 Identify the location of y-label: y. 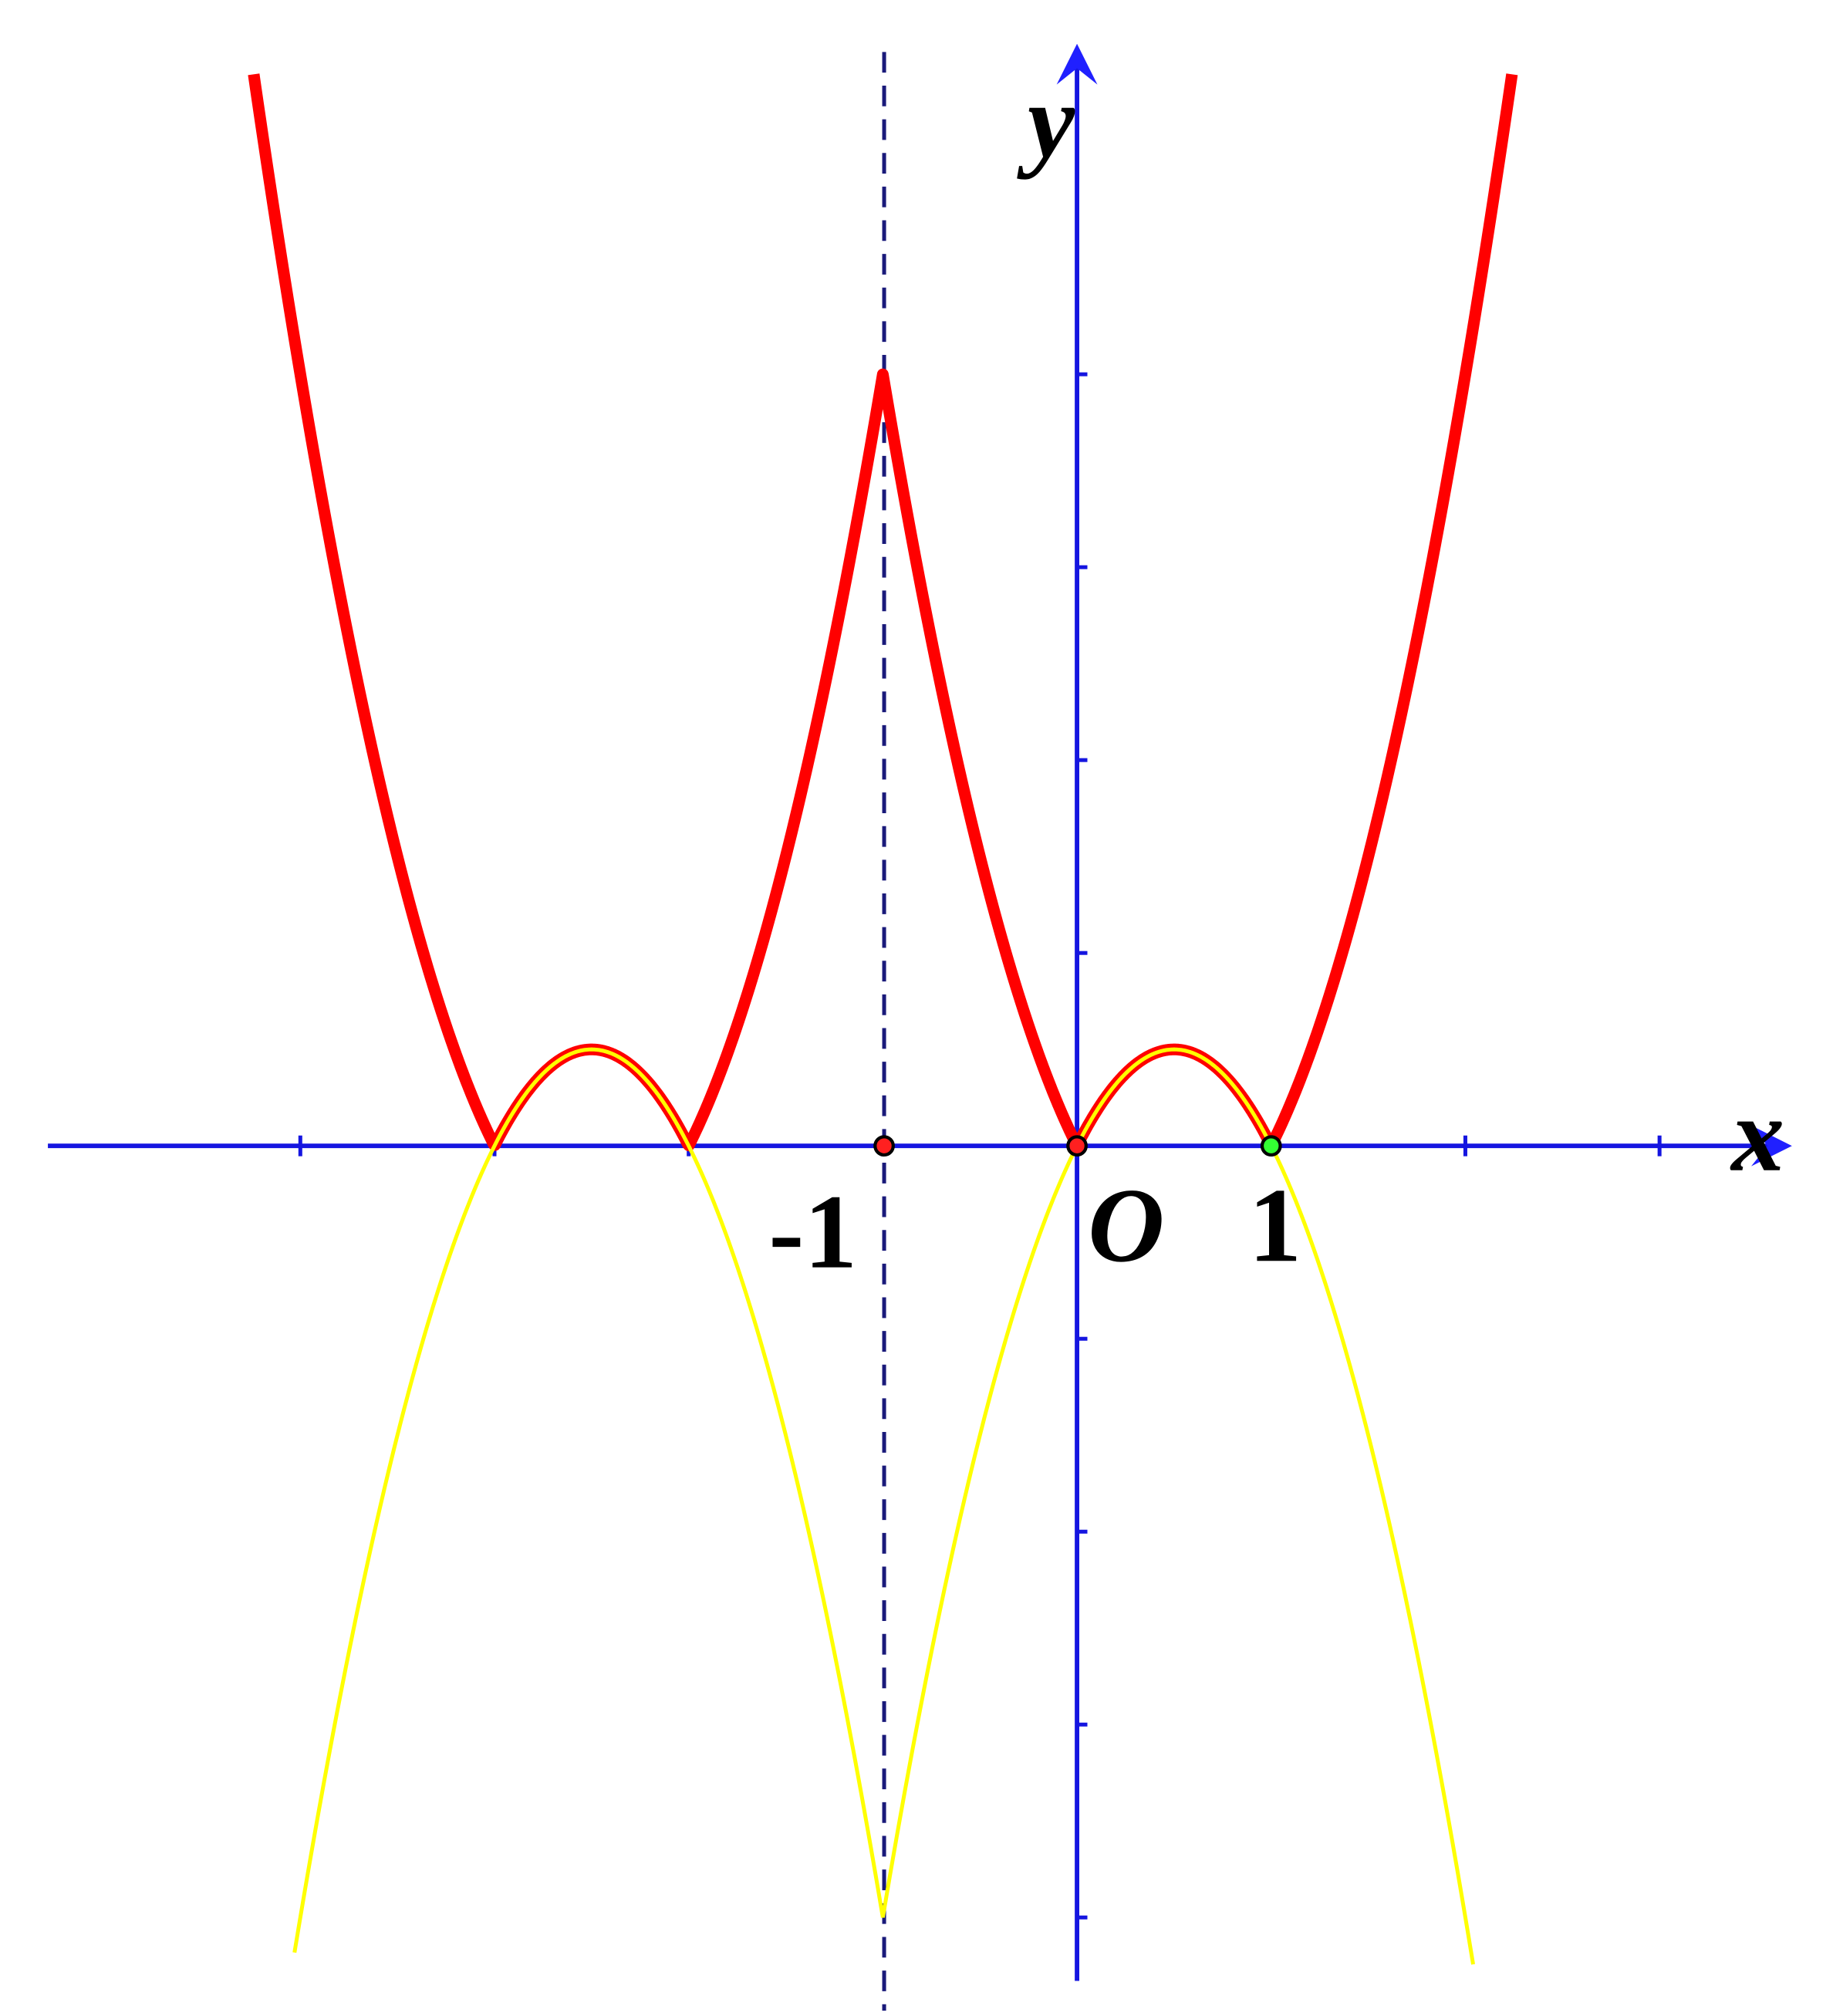
(1046, 121).